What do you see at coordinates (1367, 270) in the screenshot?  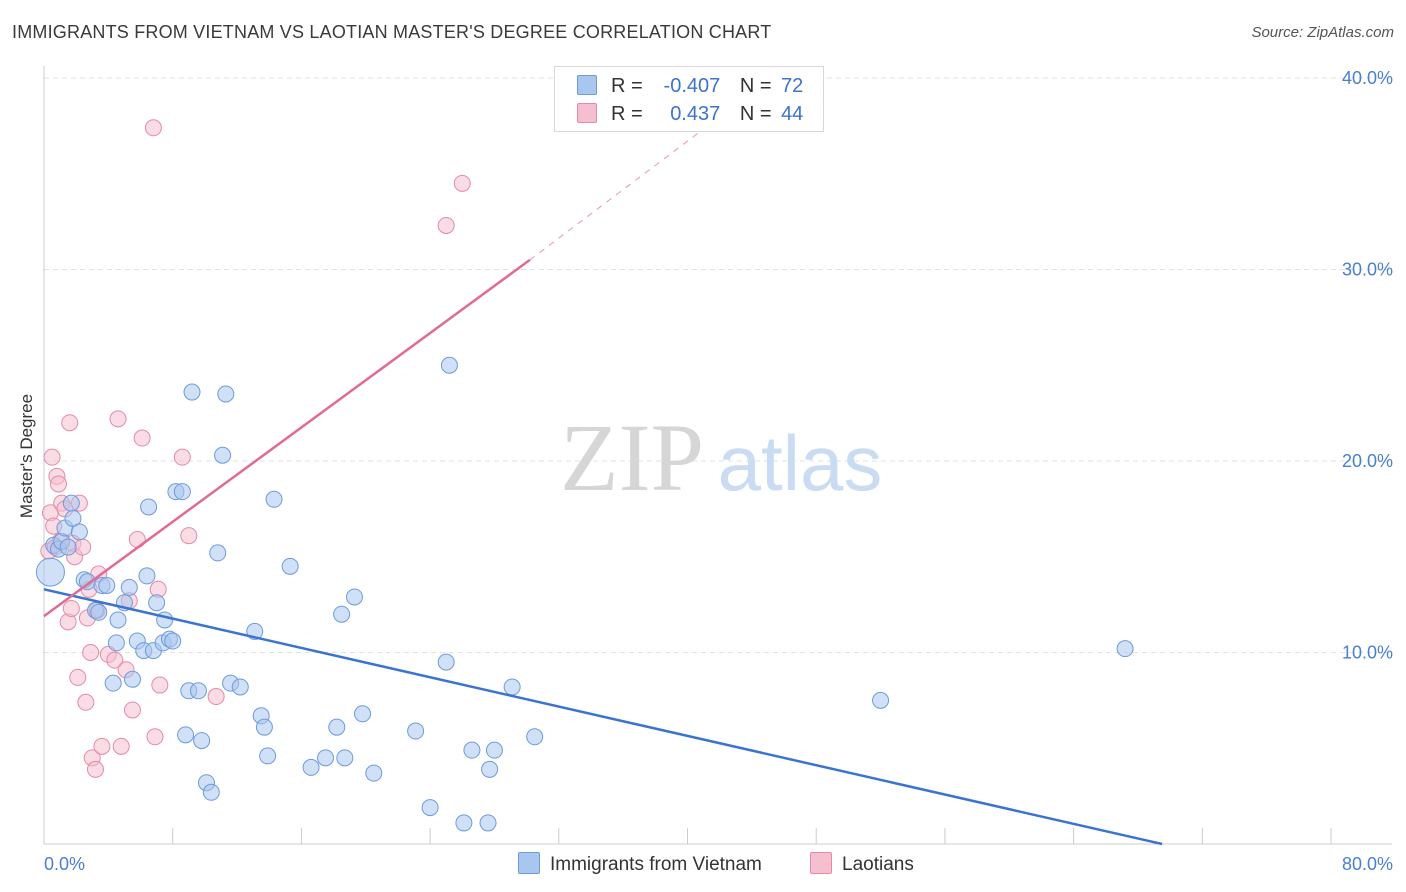 I see `y-tick-label: 30.0%` at bounding box center [1367, 270].